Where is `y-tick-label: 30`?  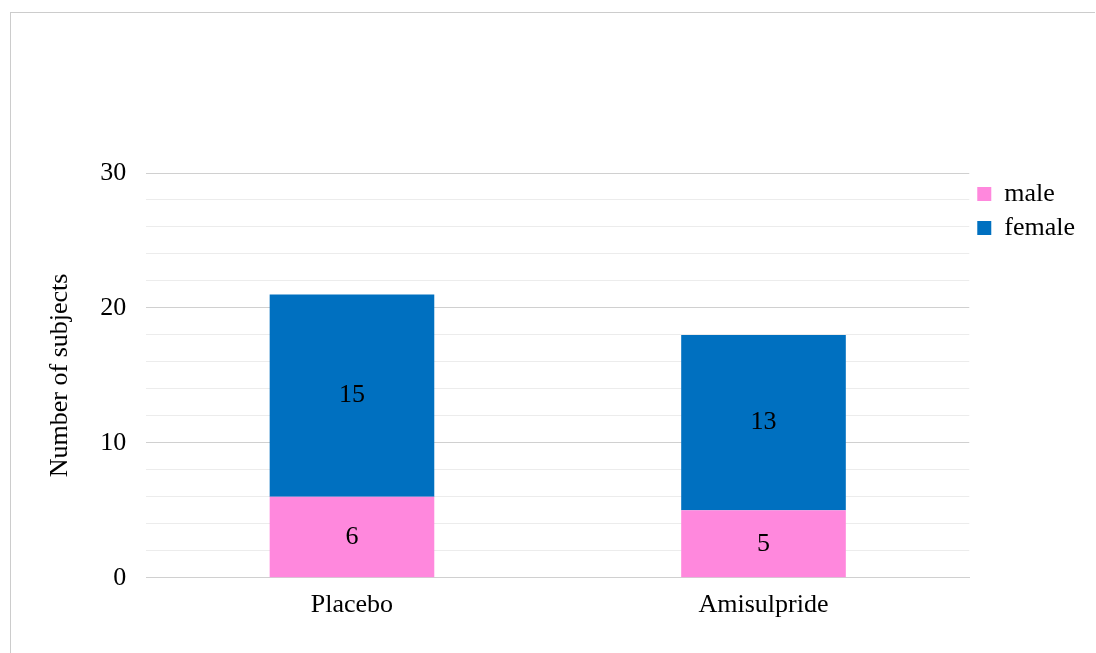 y-tick-label: 30 is located at coordinates (113, 171).